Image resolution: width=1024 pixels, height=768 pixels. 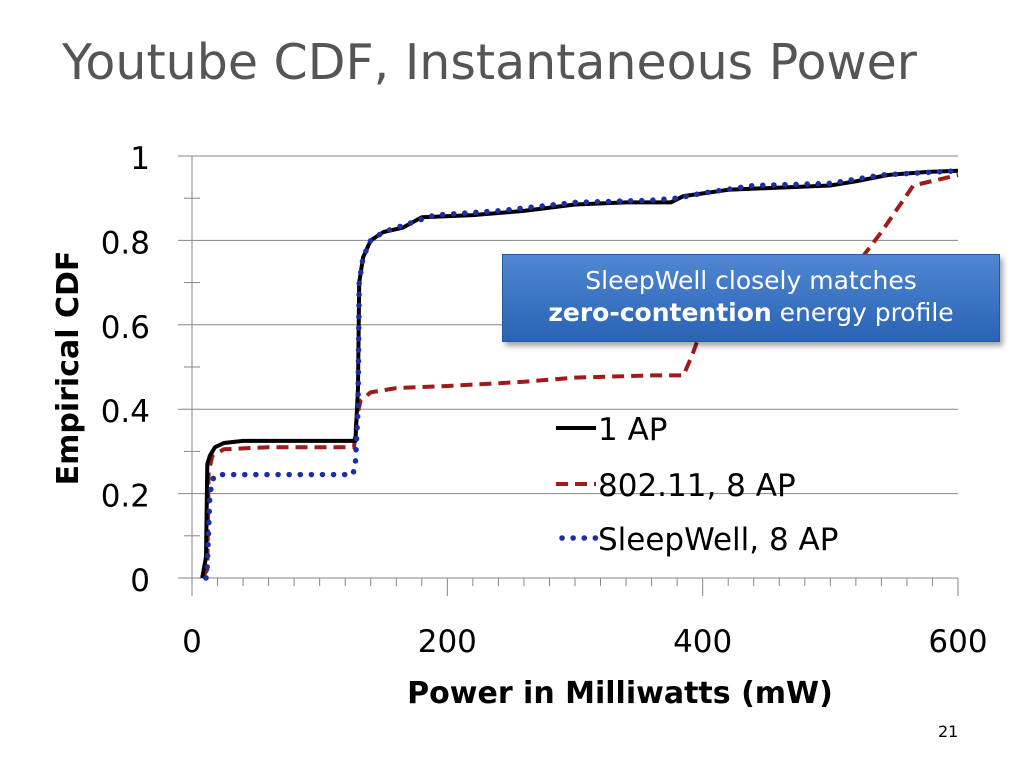 I want to click on y-tick-label: 0.8, so click(x=125, y=243).